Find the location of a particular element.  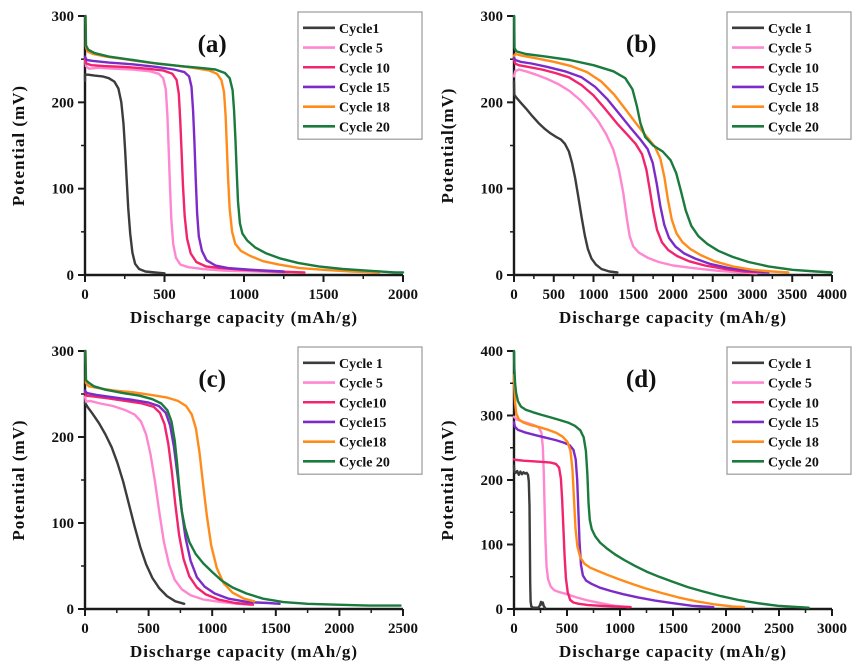

y-axis-label: Potential(mV) is located at coordinates (447, 146).